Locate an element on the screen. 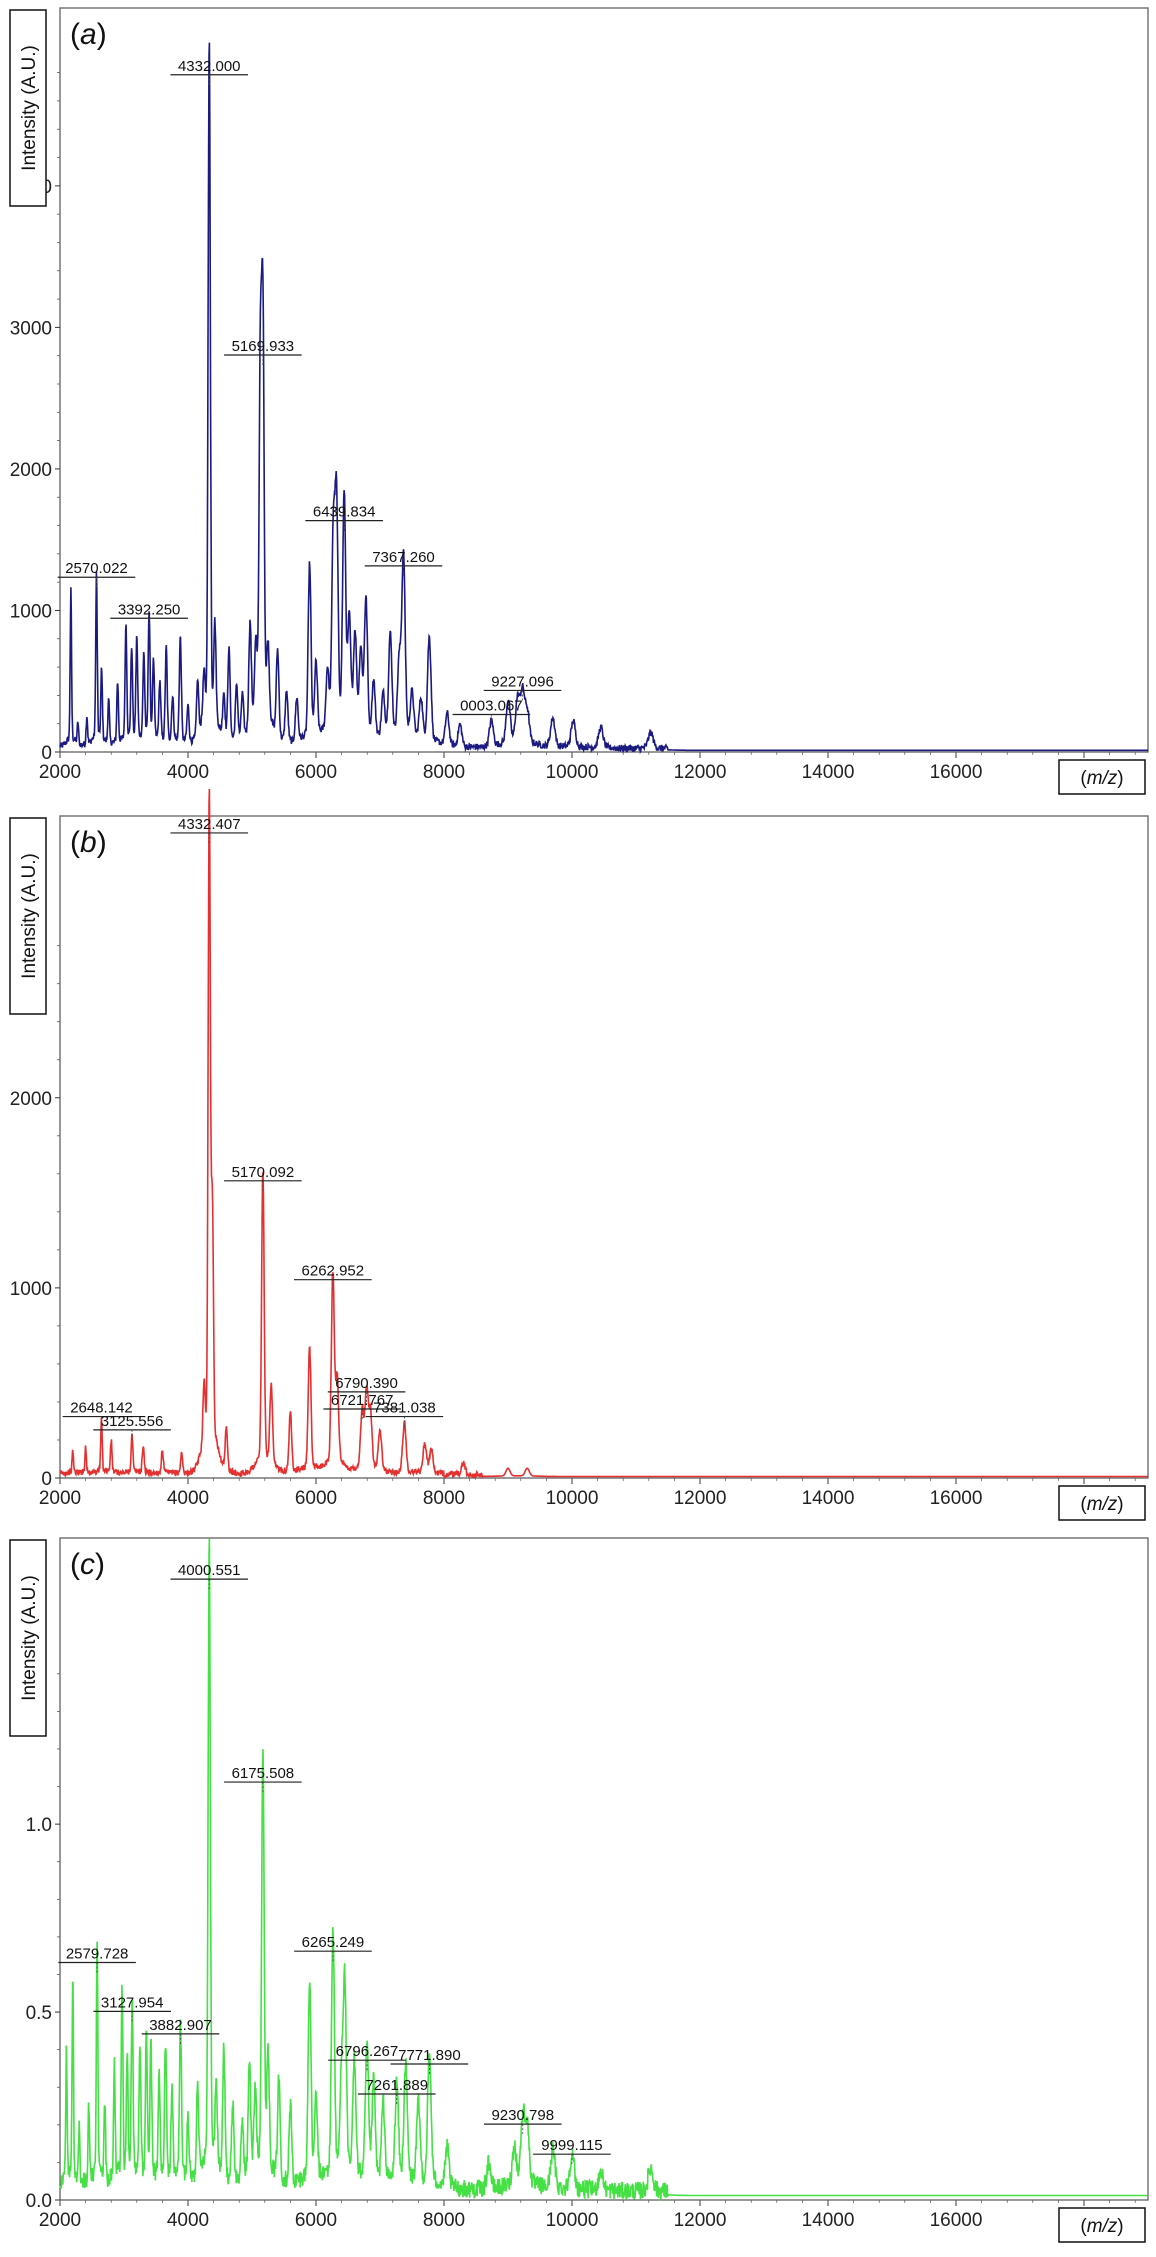 This screenshot has width=1156, height=2257. y-tick-label: 0.0 is located at coordinates (39, 2201).